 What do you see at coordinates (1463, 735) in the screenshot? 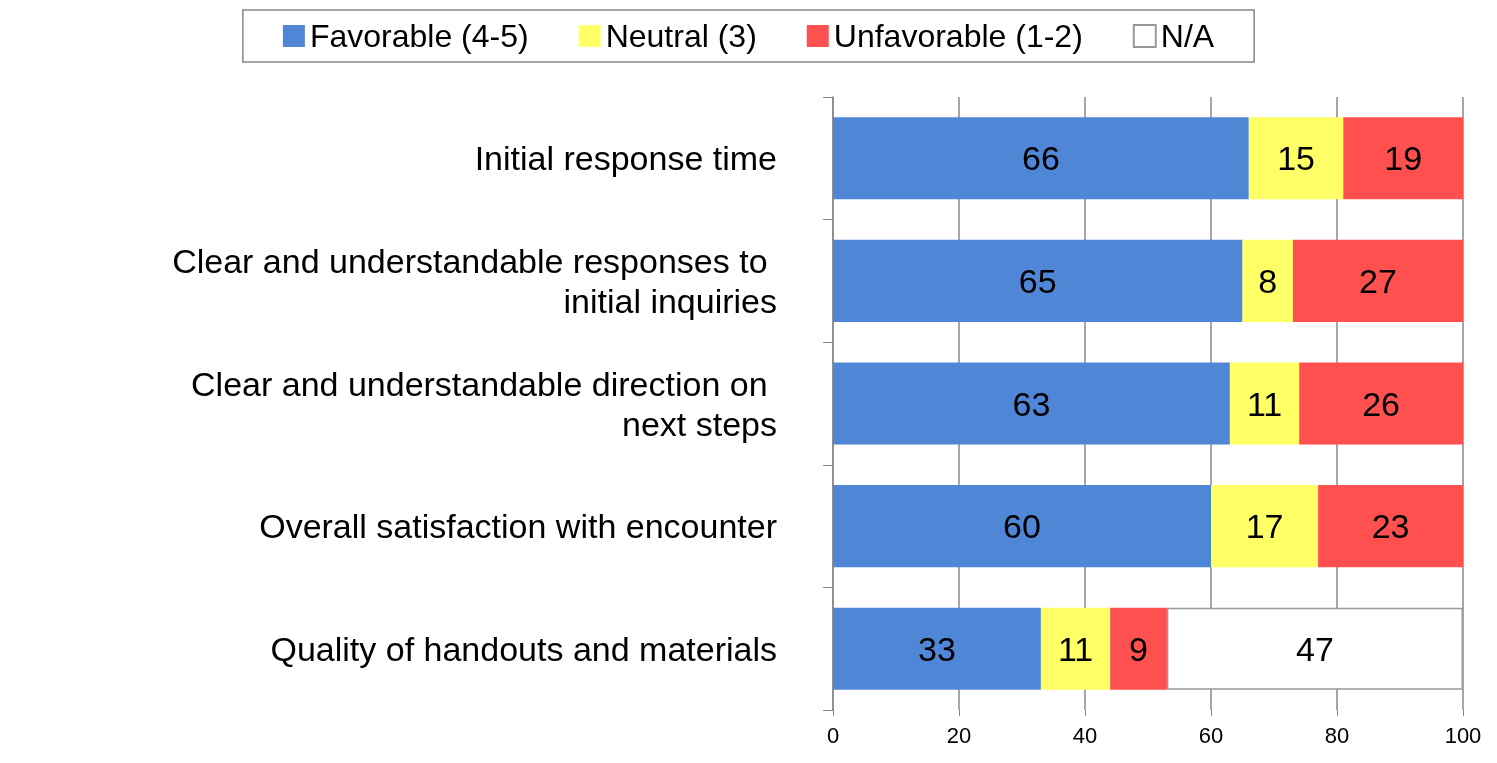
I see `x-tick-label: 100` at bounding box center [1463, 735].